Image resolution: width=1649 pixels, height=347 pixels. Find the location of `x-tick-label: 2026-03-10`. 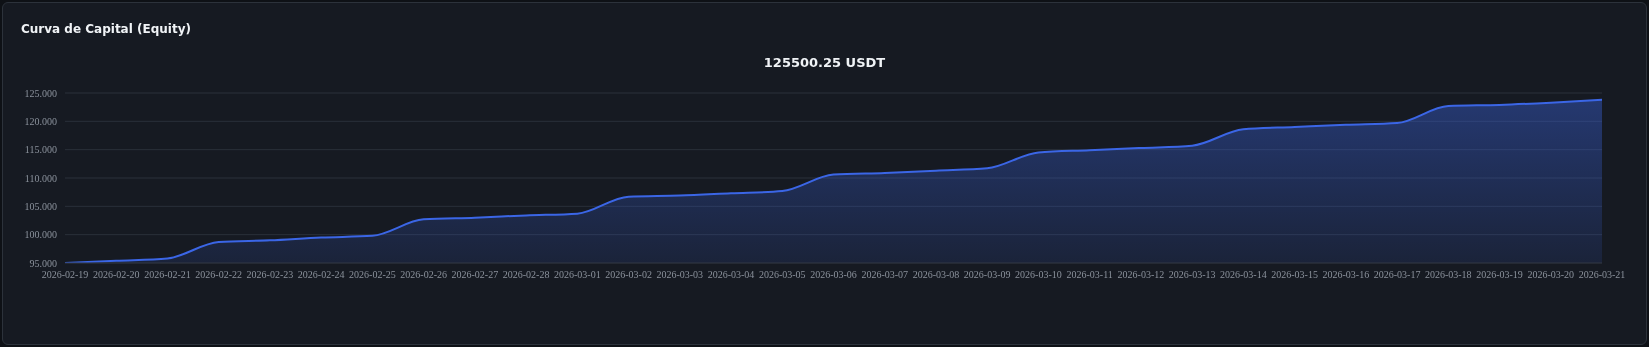

x-tick-label: 2026-03-10 is located at coordinates (1038, 275).